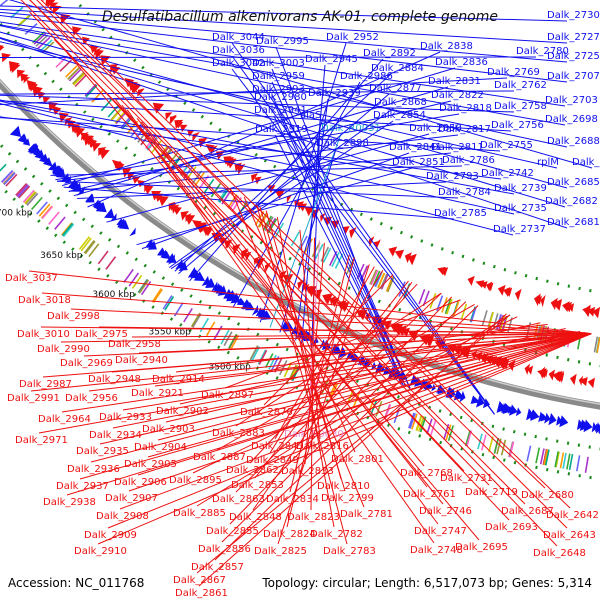 The image size is (600, 600). Describe the element at coordinates (289, 534) in the screenshot. I see `gene-label-reverse: Dalk_2824` at that location.